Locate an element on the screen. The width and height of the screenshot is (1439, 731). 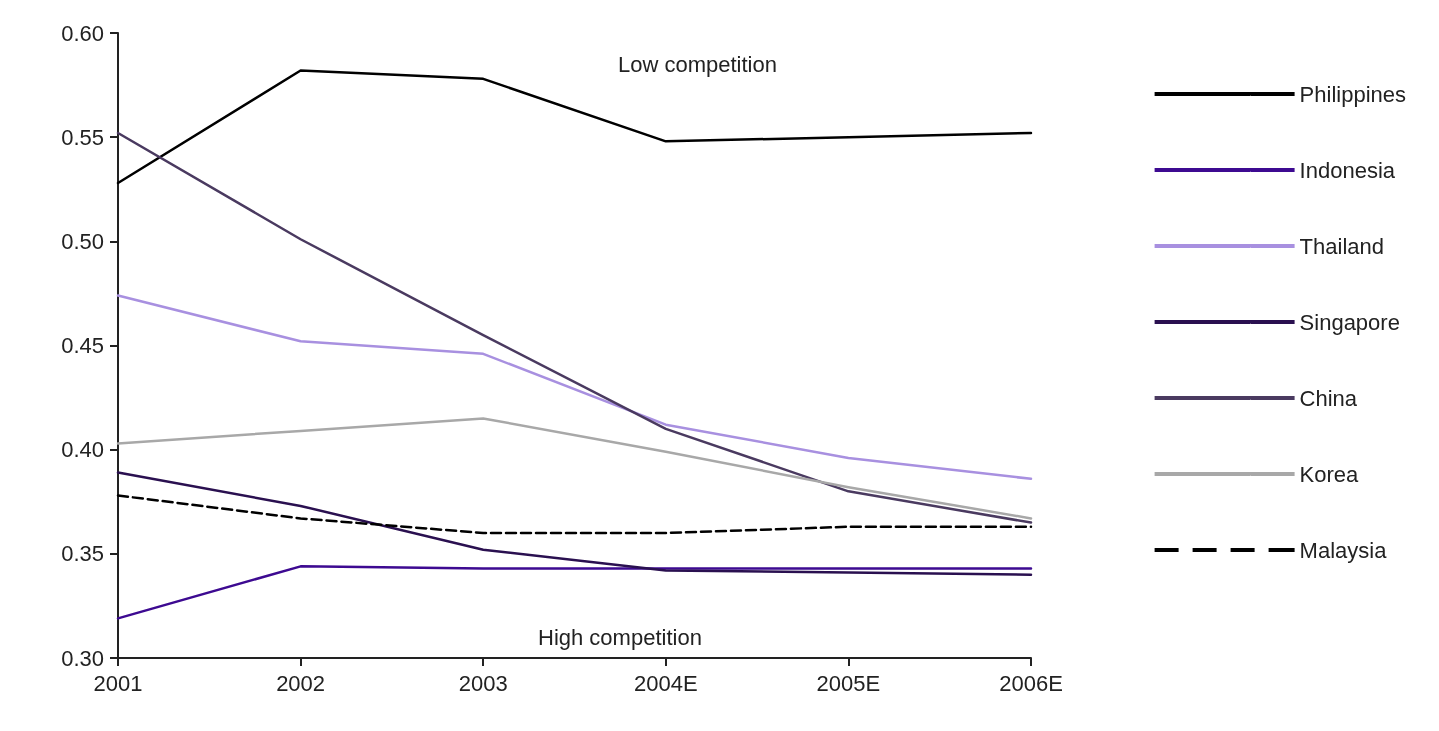
x-tick-label: 2005E is located at coordinates (848, 683).